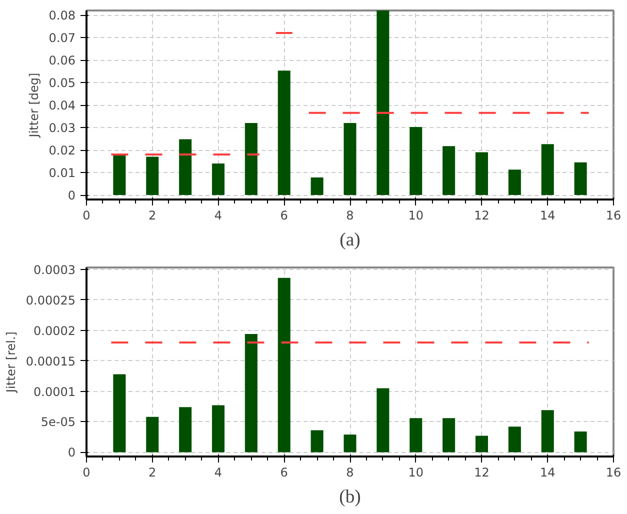  Describe the element at coordinates (62, 38) in the screenshot. I see `y-tick-label: 0.07` at that location.